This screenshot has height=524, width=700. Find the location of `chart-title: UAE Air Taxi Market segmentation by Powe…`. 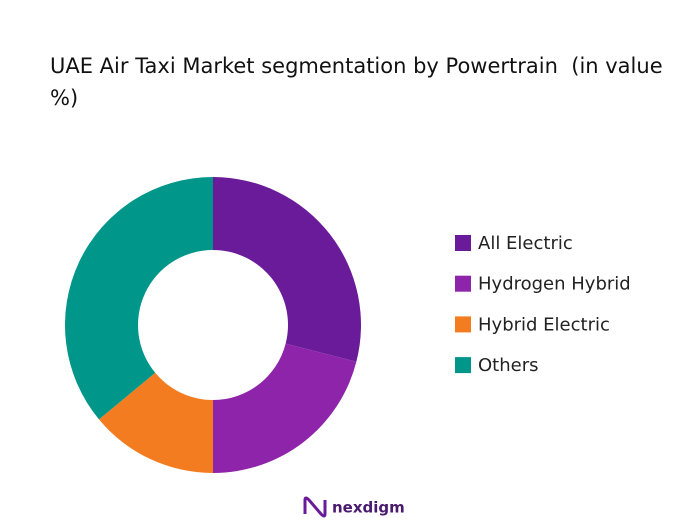

chart-title: UAE Air Taxi Market segmentation by Powe… is located at coordinates (360, 82).